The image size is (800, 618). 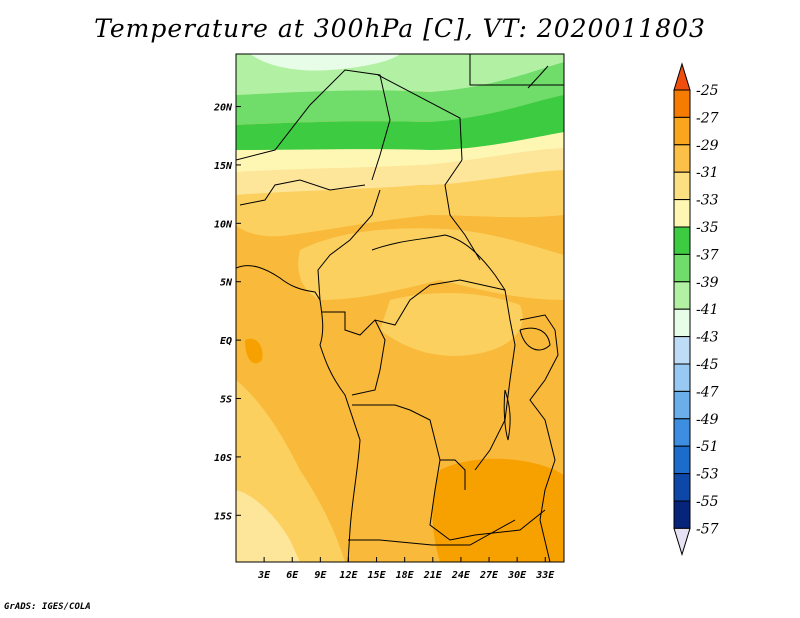 I want to click on colorbar-label: -39, so click(x=707, y=283).